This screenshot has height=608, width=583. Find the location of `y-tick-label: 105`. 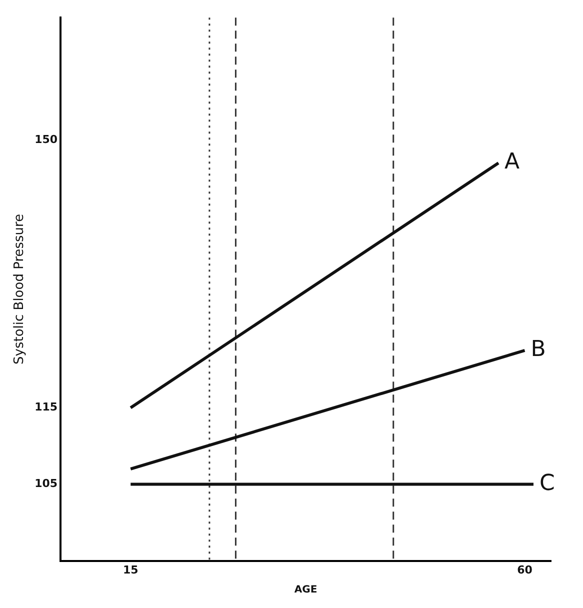

y-tick-label: 105 is located at coordinates (46, 483).